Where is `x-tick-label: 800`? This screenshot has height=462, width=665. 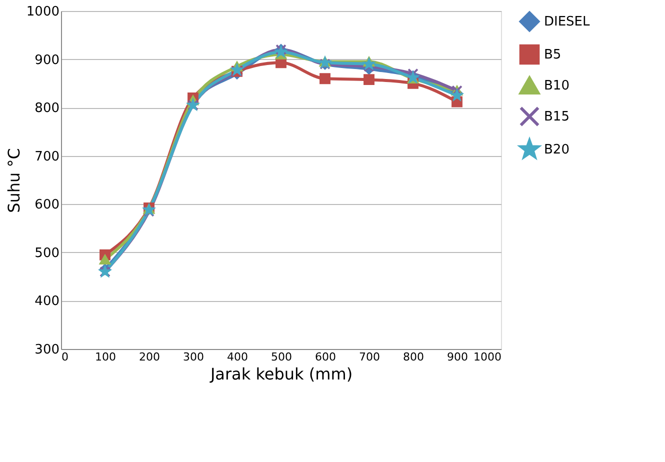 x-tick-label: 800 is located at coordinates (413, 357).